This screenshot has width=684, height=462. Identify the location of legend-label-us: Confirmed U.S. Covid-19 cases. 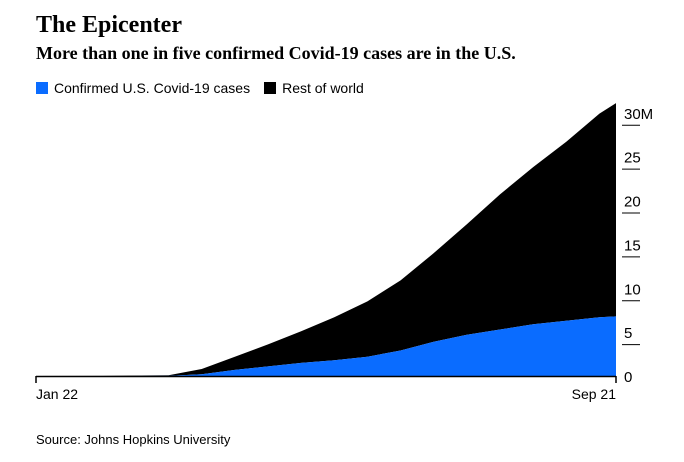
(152, 88).